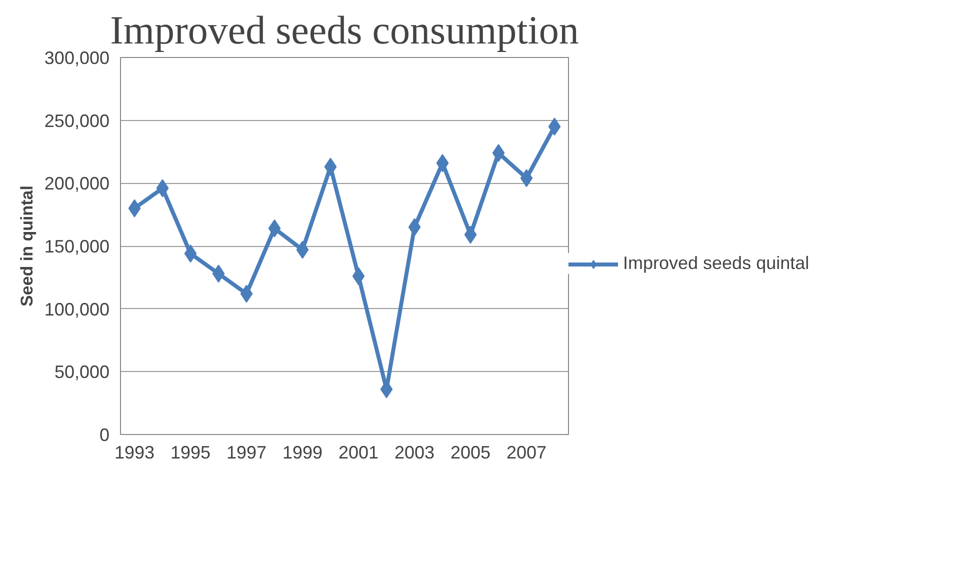 This screenshot has width=957, height=579. Describe the element at coordinates (526, 452) in the screenshot. I see `x-tick-label: 2007` at that location.